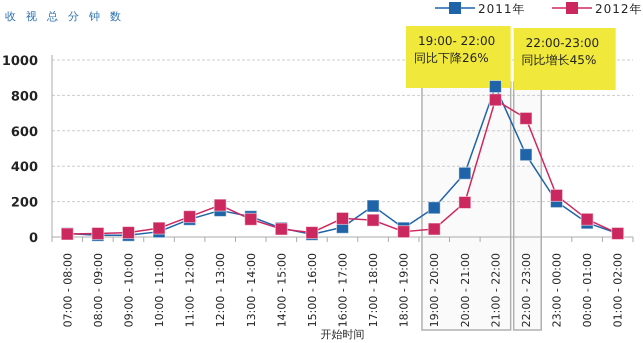 Image resolution: width=643 pixels, height=343 pixels. I want to click on x-tick-label: 15:00 - 16:00, so click(312, 290).